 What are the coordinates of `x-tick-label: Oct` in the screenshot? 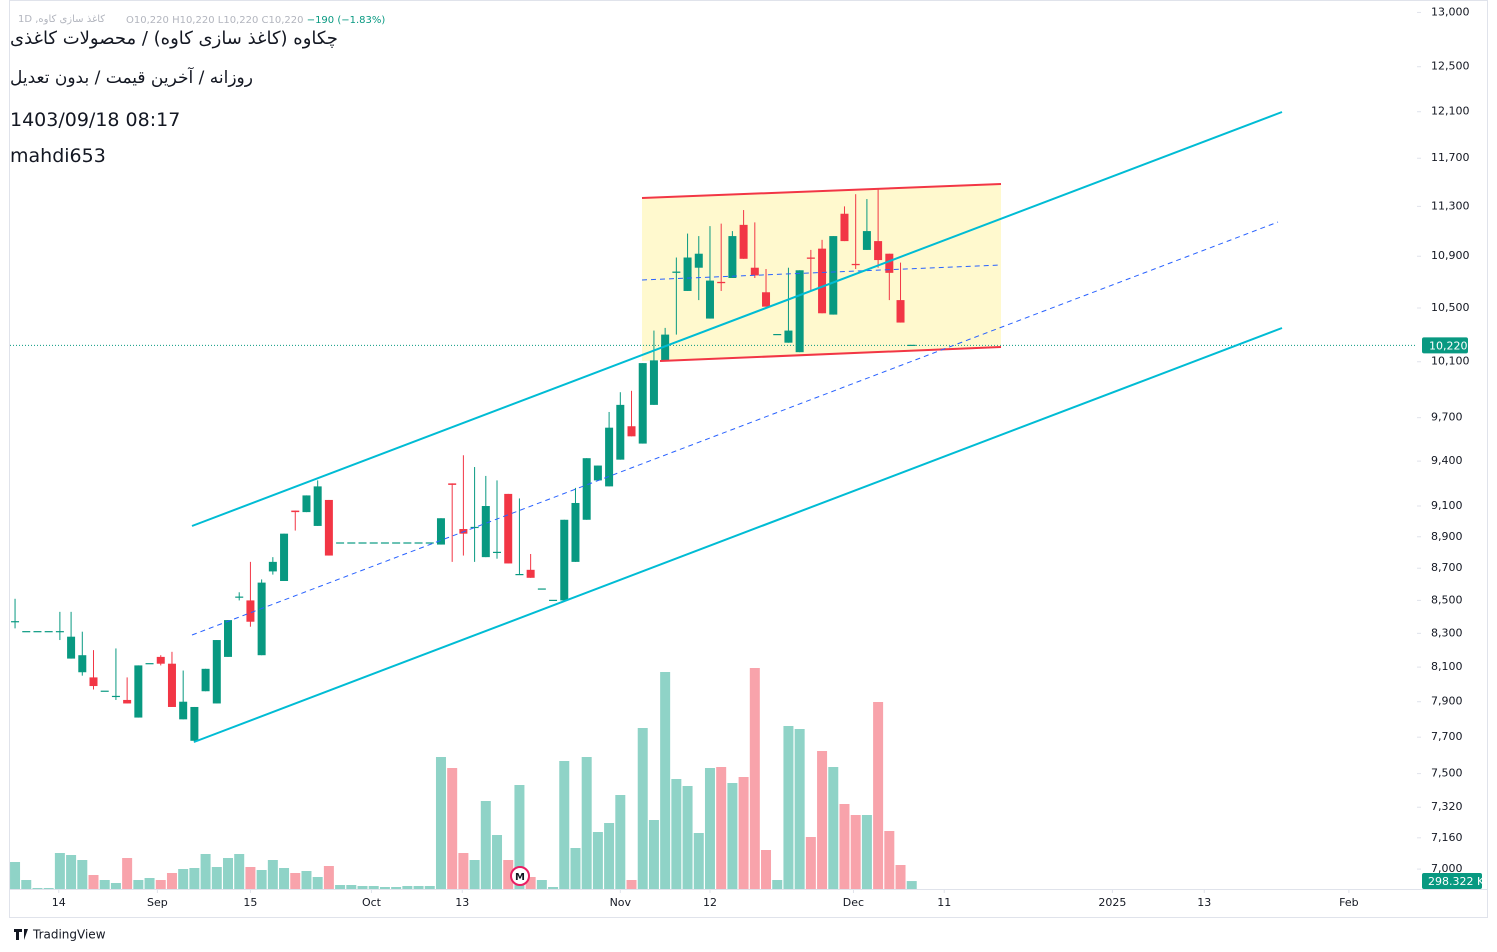 It's located at (372, 902).